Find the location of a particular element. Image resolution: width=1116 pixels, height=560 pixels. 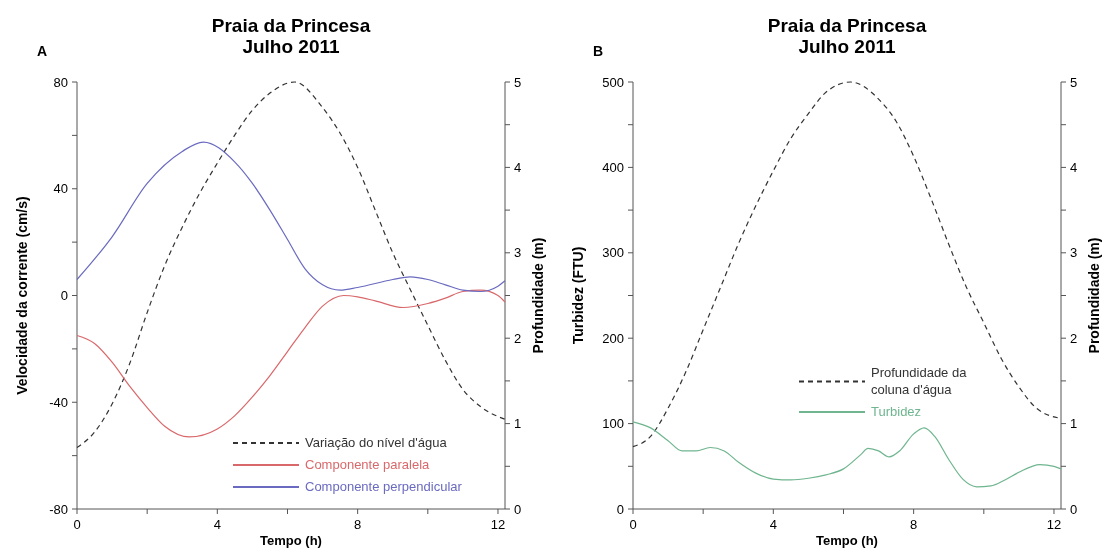

y-tick-label: 200 is located at coordinates (613, 338).